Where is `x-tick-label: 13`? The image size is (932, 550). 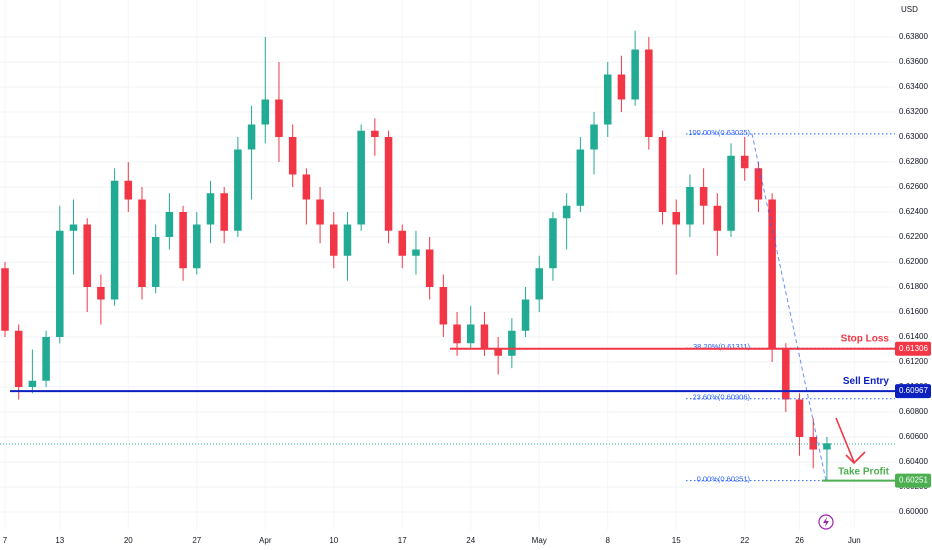 x-tick-label: 13 is located at coordinates (59, 540).